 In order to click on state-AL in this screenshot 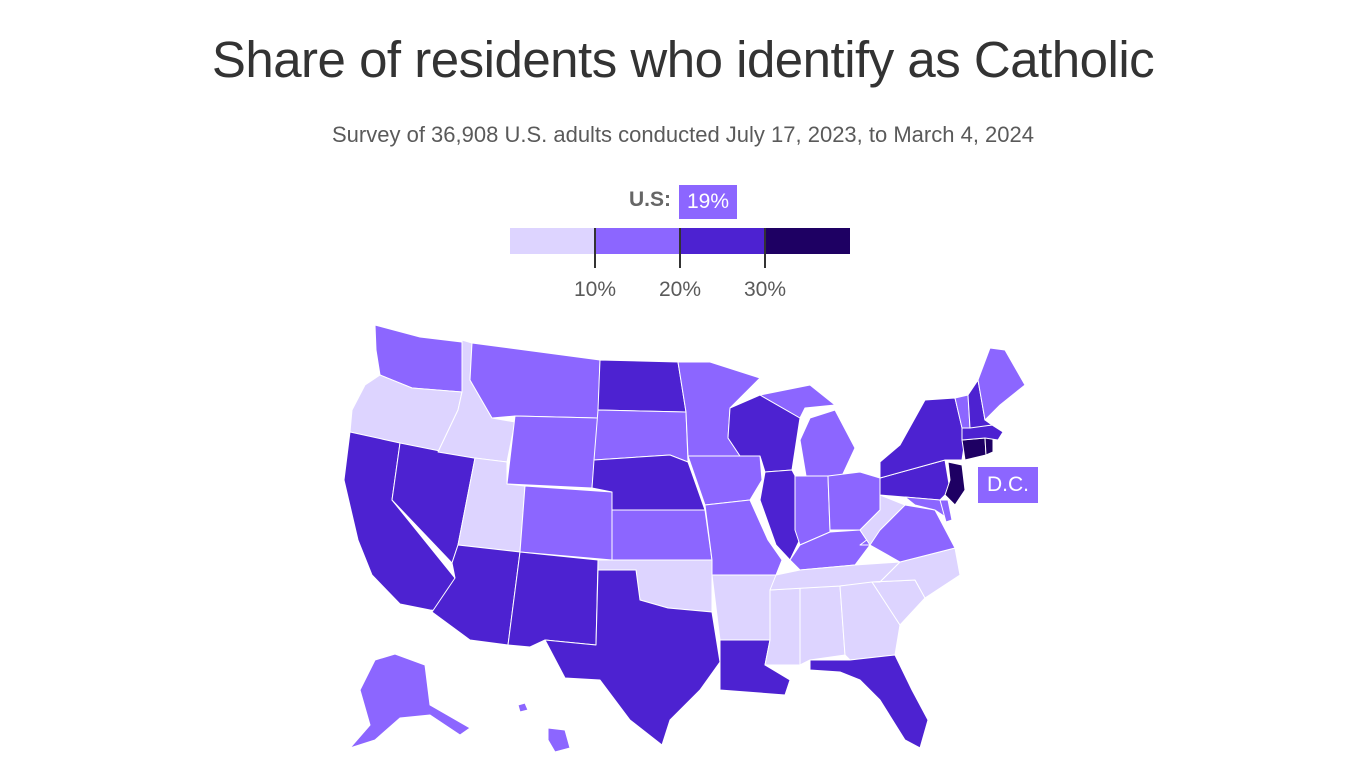, I will do `click(822, 625)`.